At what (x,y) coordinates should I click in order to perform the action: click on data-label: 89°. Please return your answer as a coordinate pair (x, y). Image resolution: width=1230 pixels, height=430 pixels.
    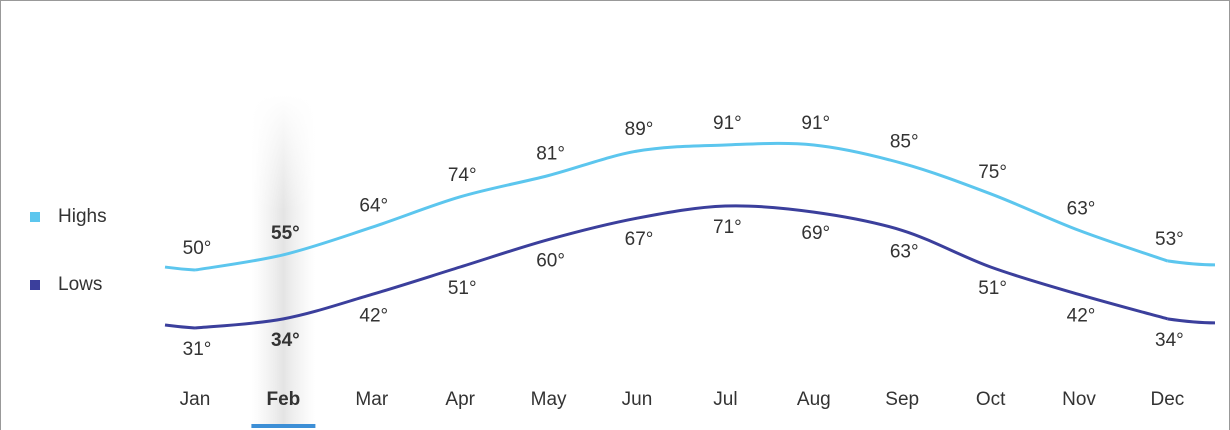
    Looking at the image, I should click on (639, 129).